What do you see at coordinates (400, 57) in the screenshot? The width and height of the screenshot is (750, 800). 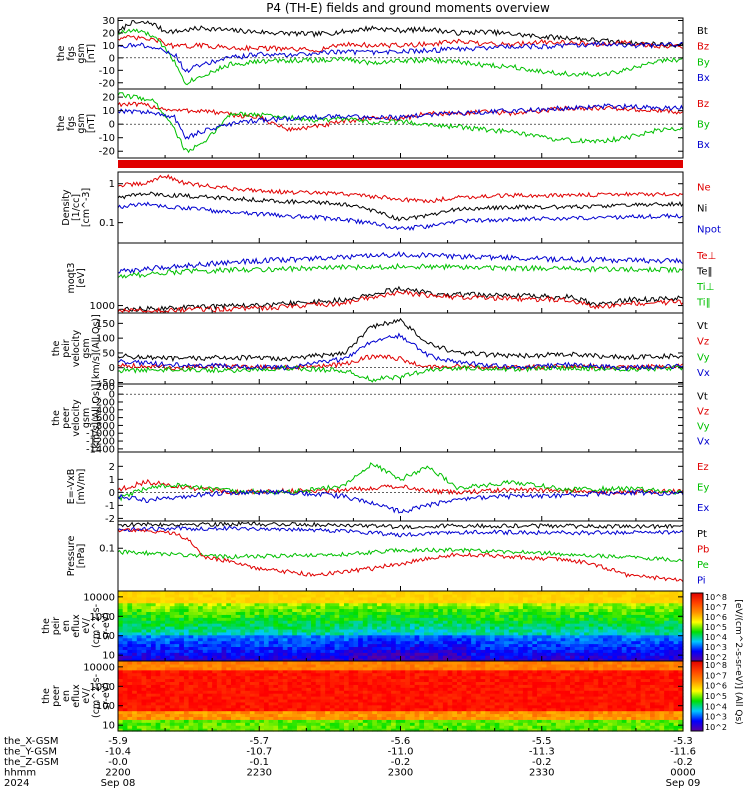 I see `series-line-By` at bounding box center [400, 57].